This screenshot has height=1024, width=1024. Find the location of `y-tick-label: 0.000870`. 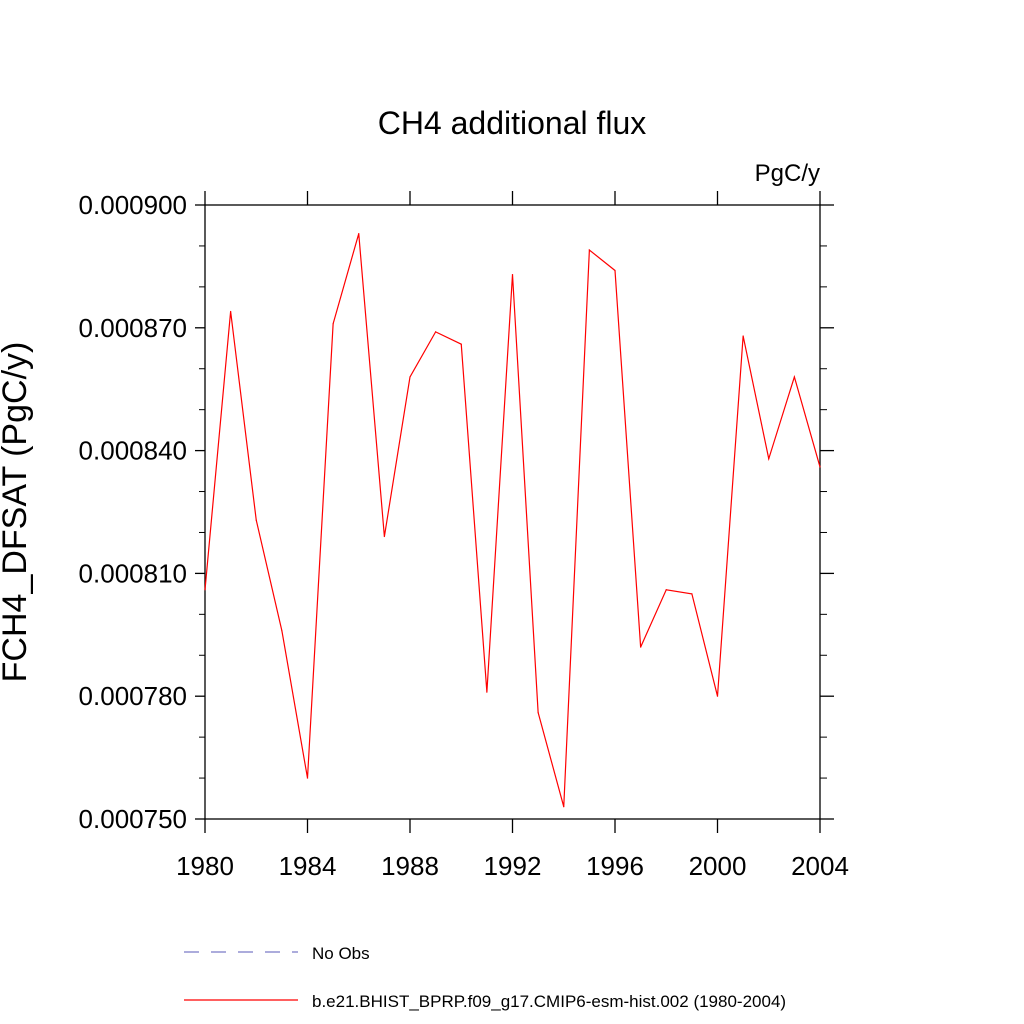

y-tick-label: 0.000870 is located at coordinates (133, 328).